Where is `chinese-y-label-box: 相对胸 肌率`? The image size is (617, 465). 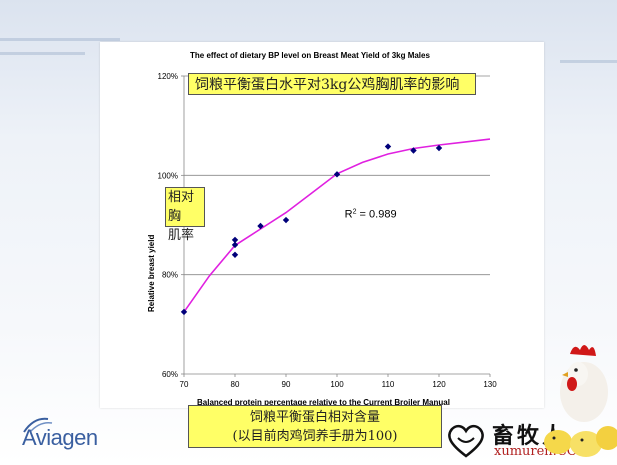 chinese-y-label-box: 相对胸 肌率 is located at coordinates (185, 215).